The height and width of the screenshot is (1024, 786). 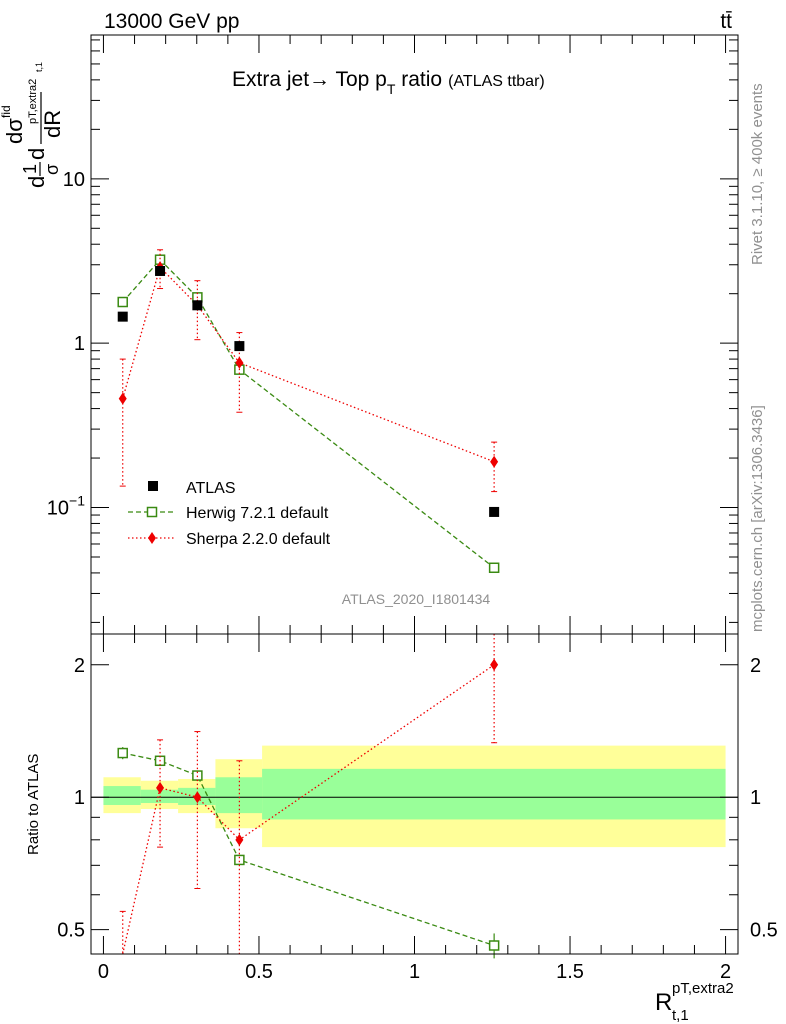 I want to click on legend-marker-herwig, so click(x=152, y=512).